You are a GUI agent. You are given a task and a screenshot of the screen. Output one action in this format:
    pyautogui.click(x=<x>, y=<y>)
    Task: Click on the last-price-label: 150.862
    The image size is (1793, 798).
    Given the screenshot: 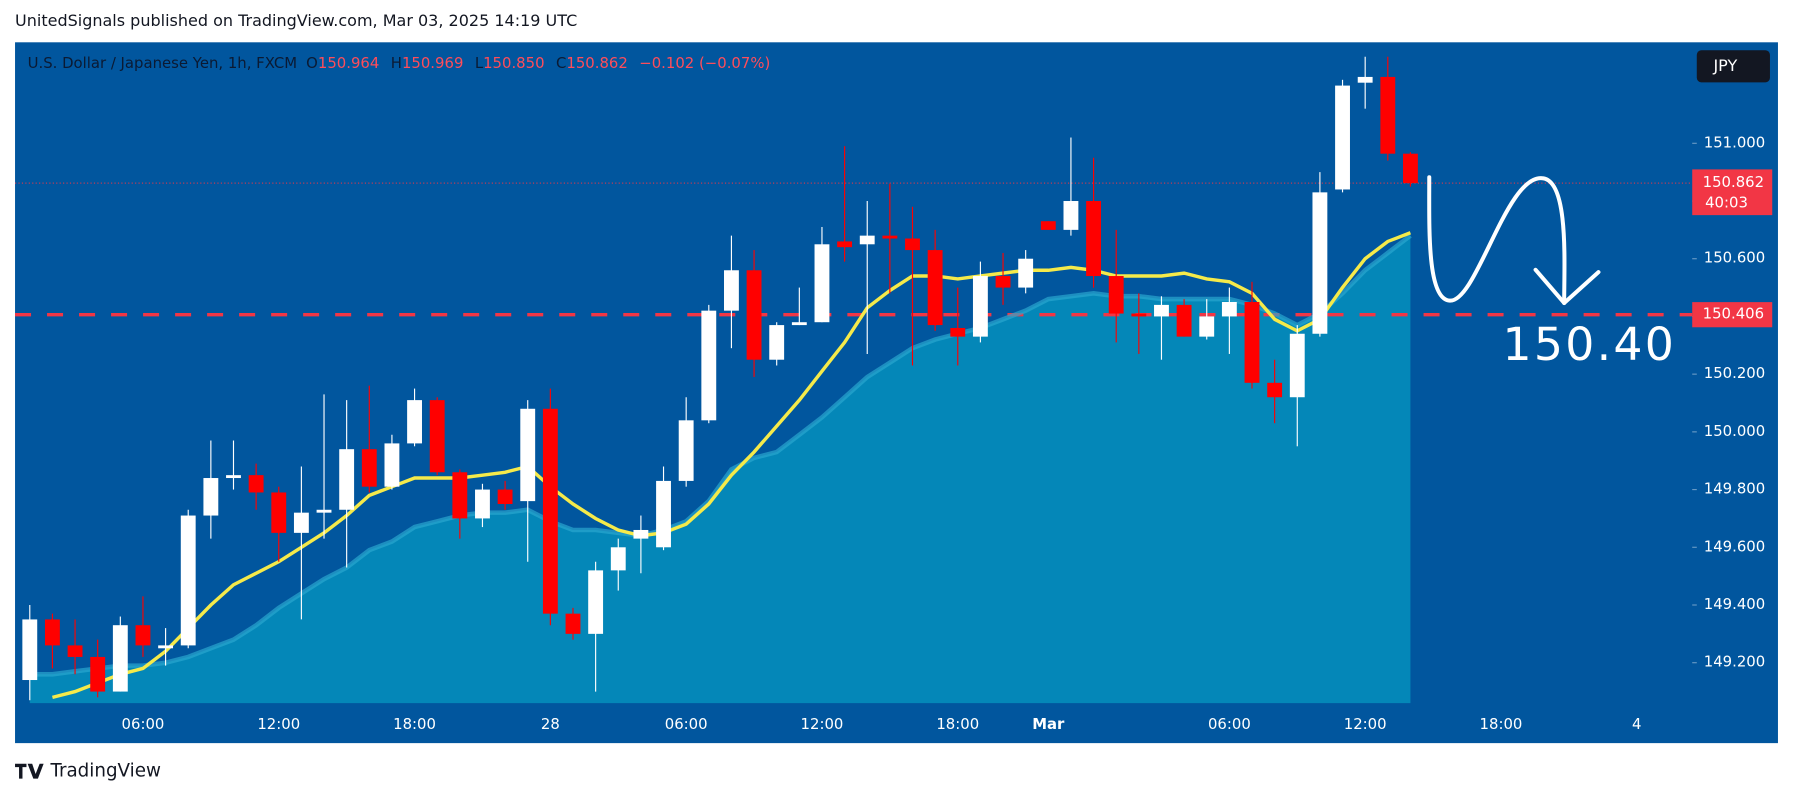 What is the action you would take?
    pyautogui.click(x=1733, y=182)
    